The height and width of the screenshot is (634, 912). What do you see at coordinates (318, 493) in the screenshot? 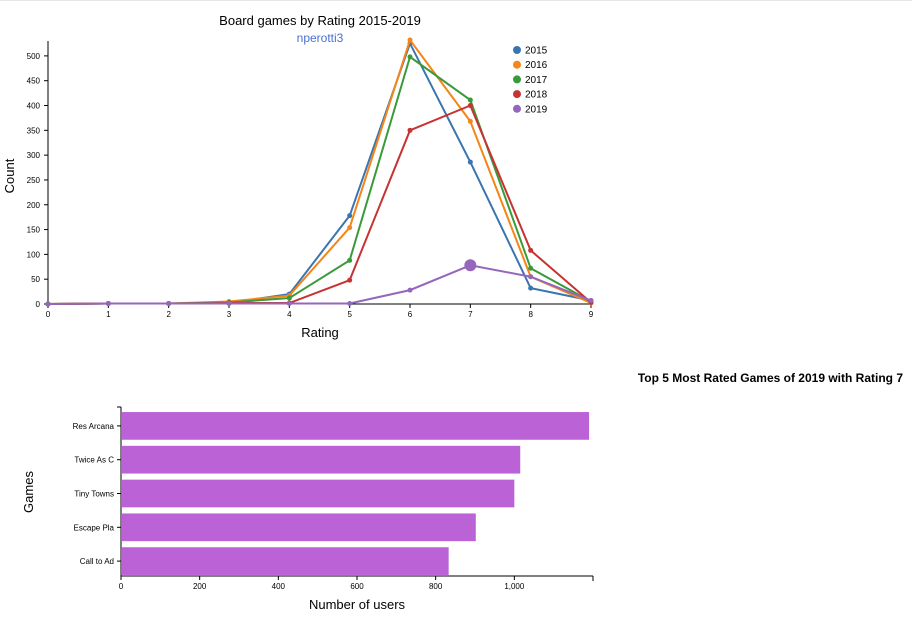
I see `bar-tiny-towns` at bounding box center [318, 493].